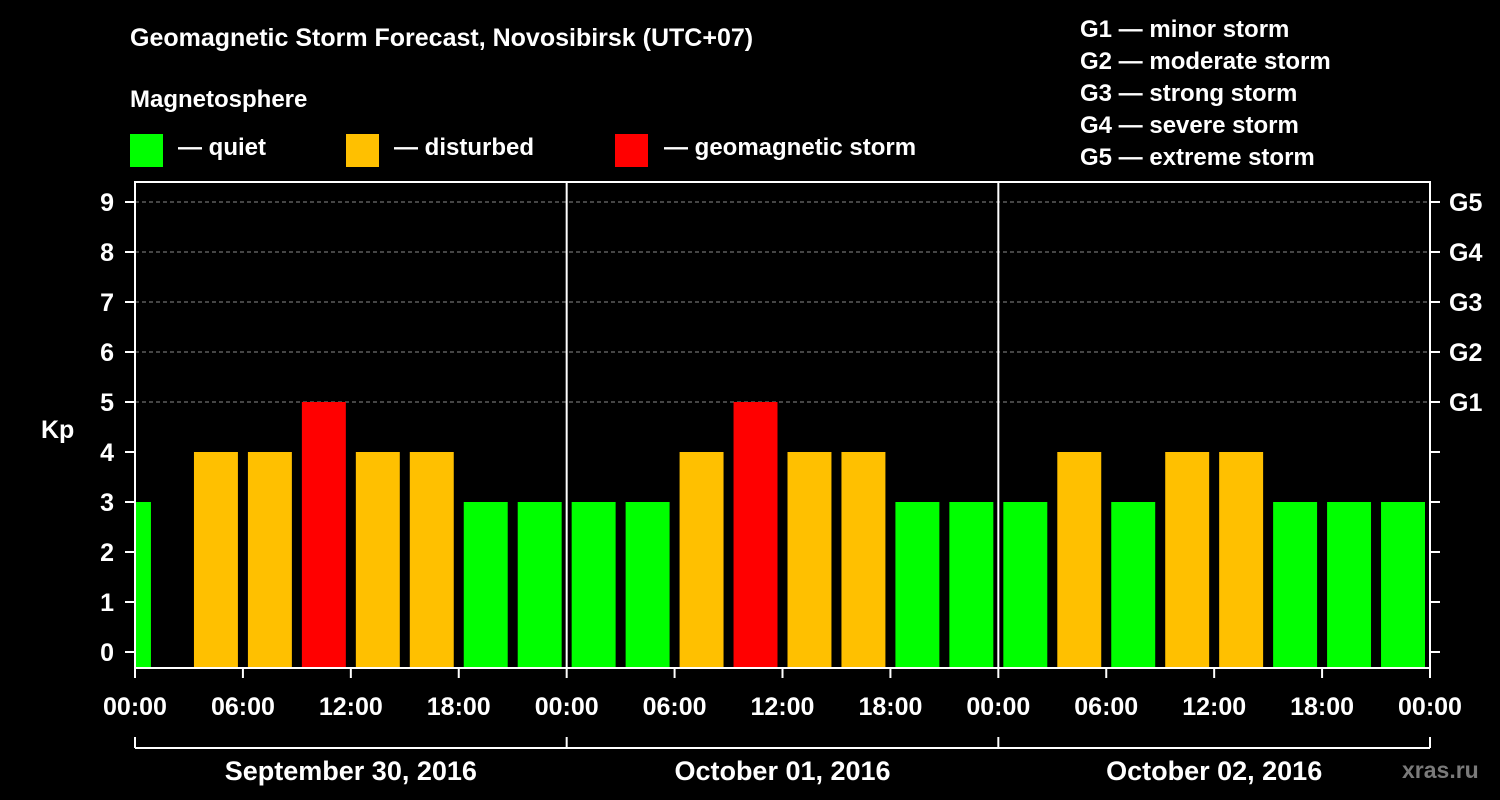  I want to click on y-tick-label-0: 0, so click(107, 653).